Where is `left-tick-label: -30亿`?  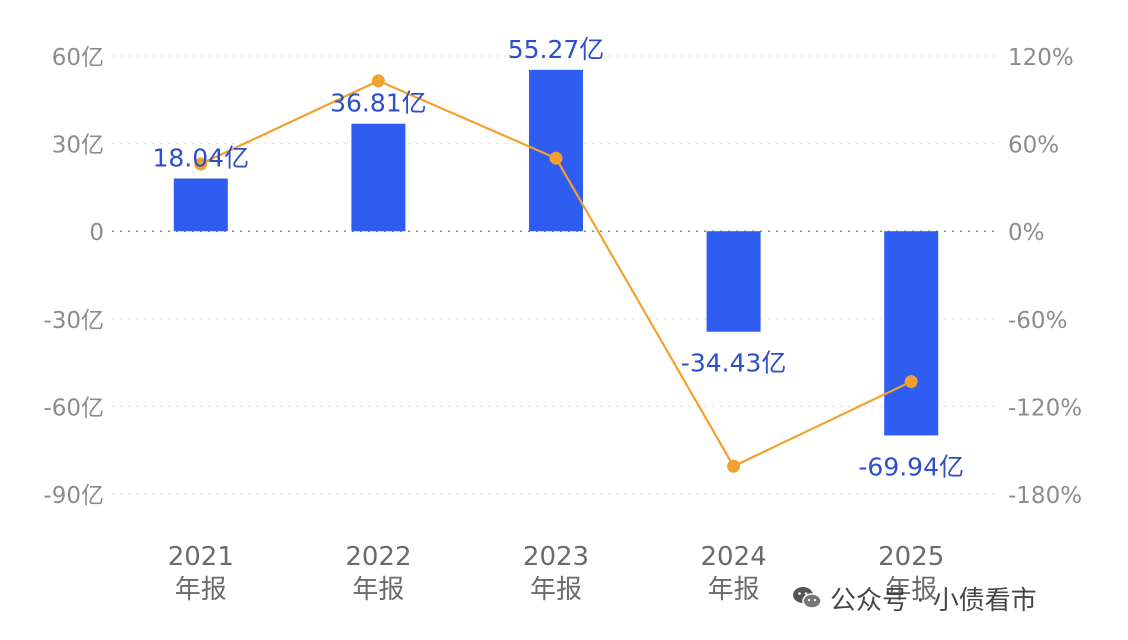 left-tick-label: -30亿 is located at coordinates (73, 321).